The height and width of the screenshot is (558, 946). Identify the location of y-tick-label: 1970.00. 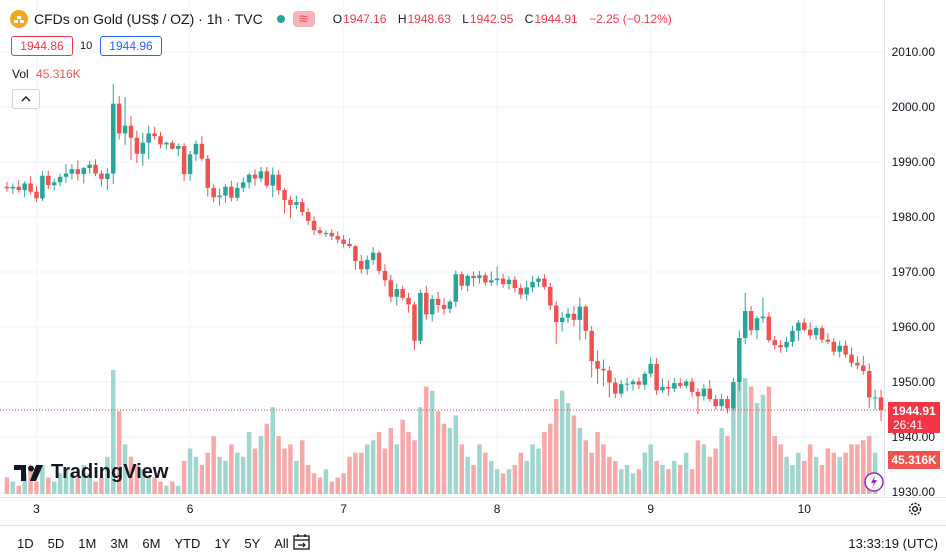
(914, 272).